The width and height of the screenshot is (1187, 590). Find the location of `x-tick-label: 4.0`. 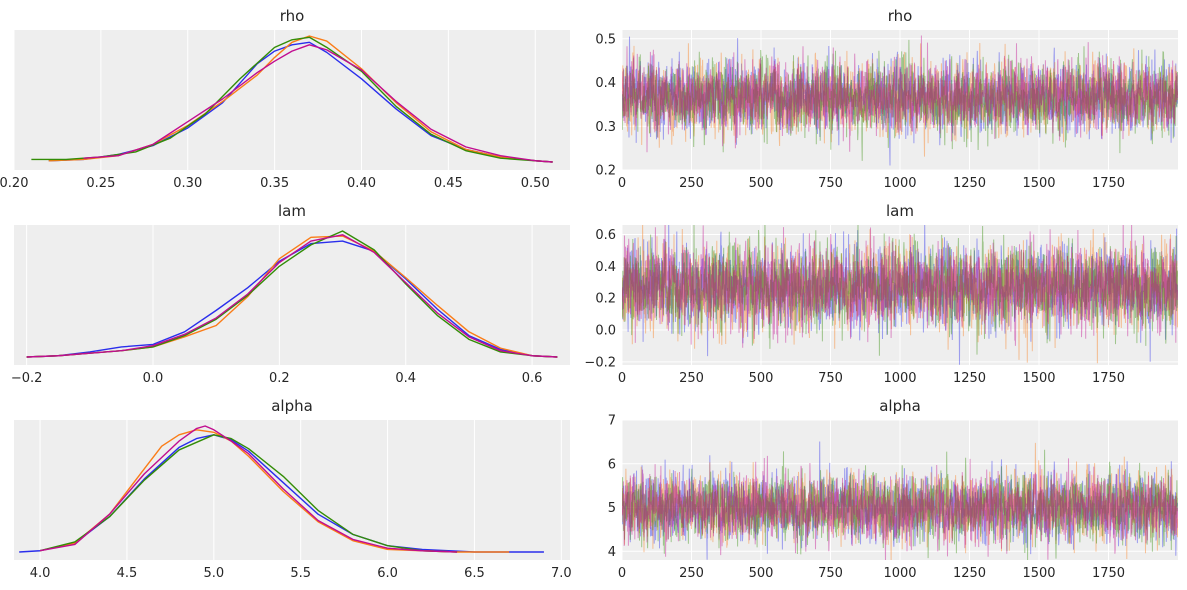

x-tick-label: 4.0 is located at coordinates (40, 573).